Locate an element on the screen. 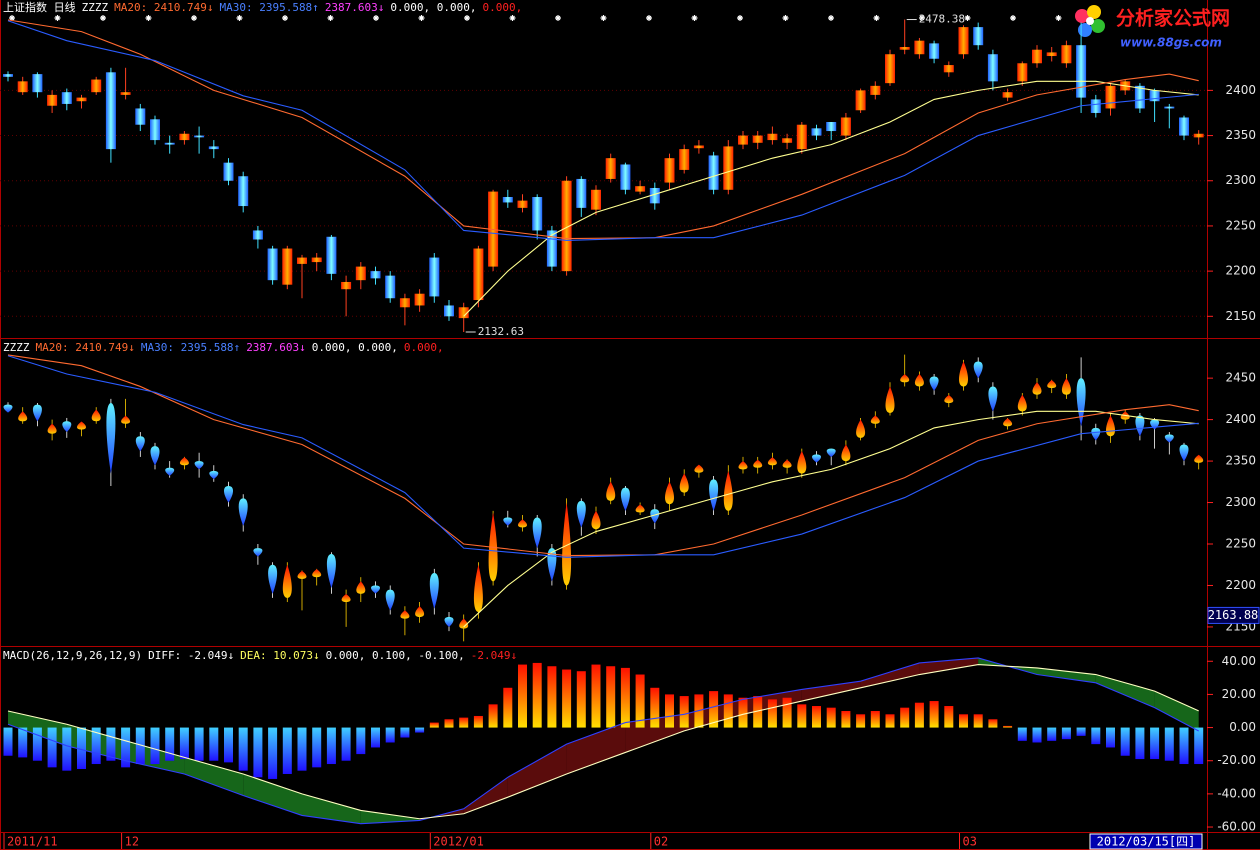 The width and height of the screenshot is (1260, 850). cursor-value: 2163.88 is located at coordinates (1233, 615).